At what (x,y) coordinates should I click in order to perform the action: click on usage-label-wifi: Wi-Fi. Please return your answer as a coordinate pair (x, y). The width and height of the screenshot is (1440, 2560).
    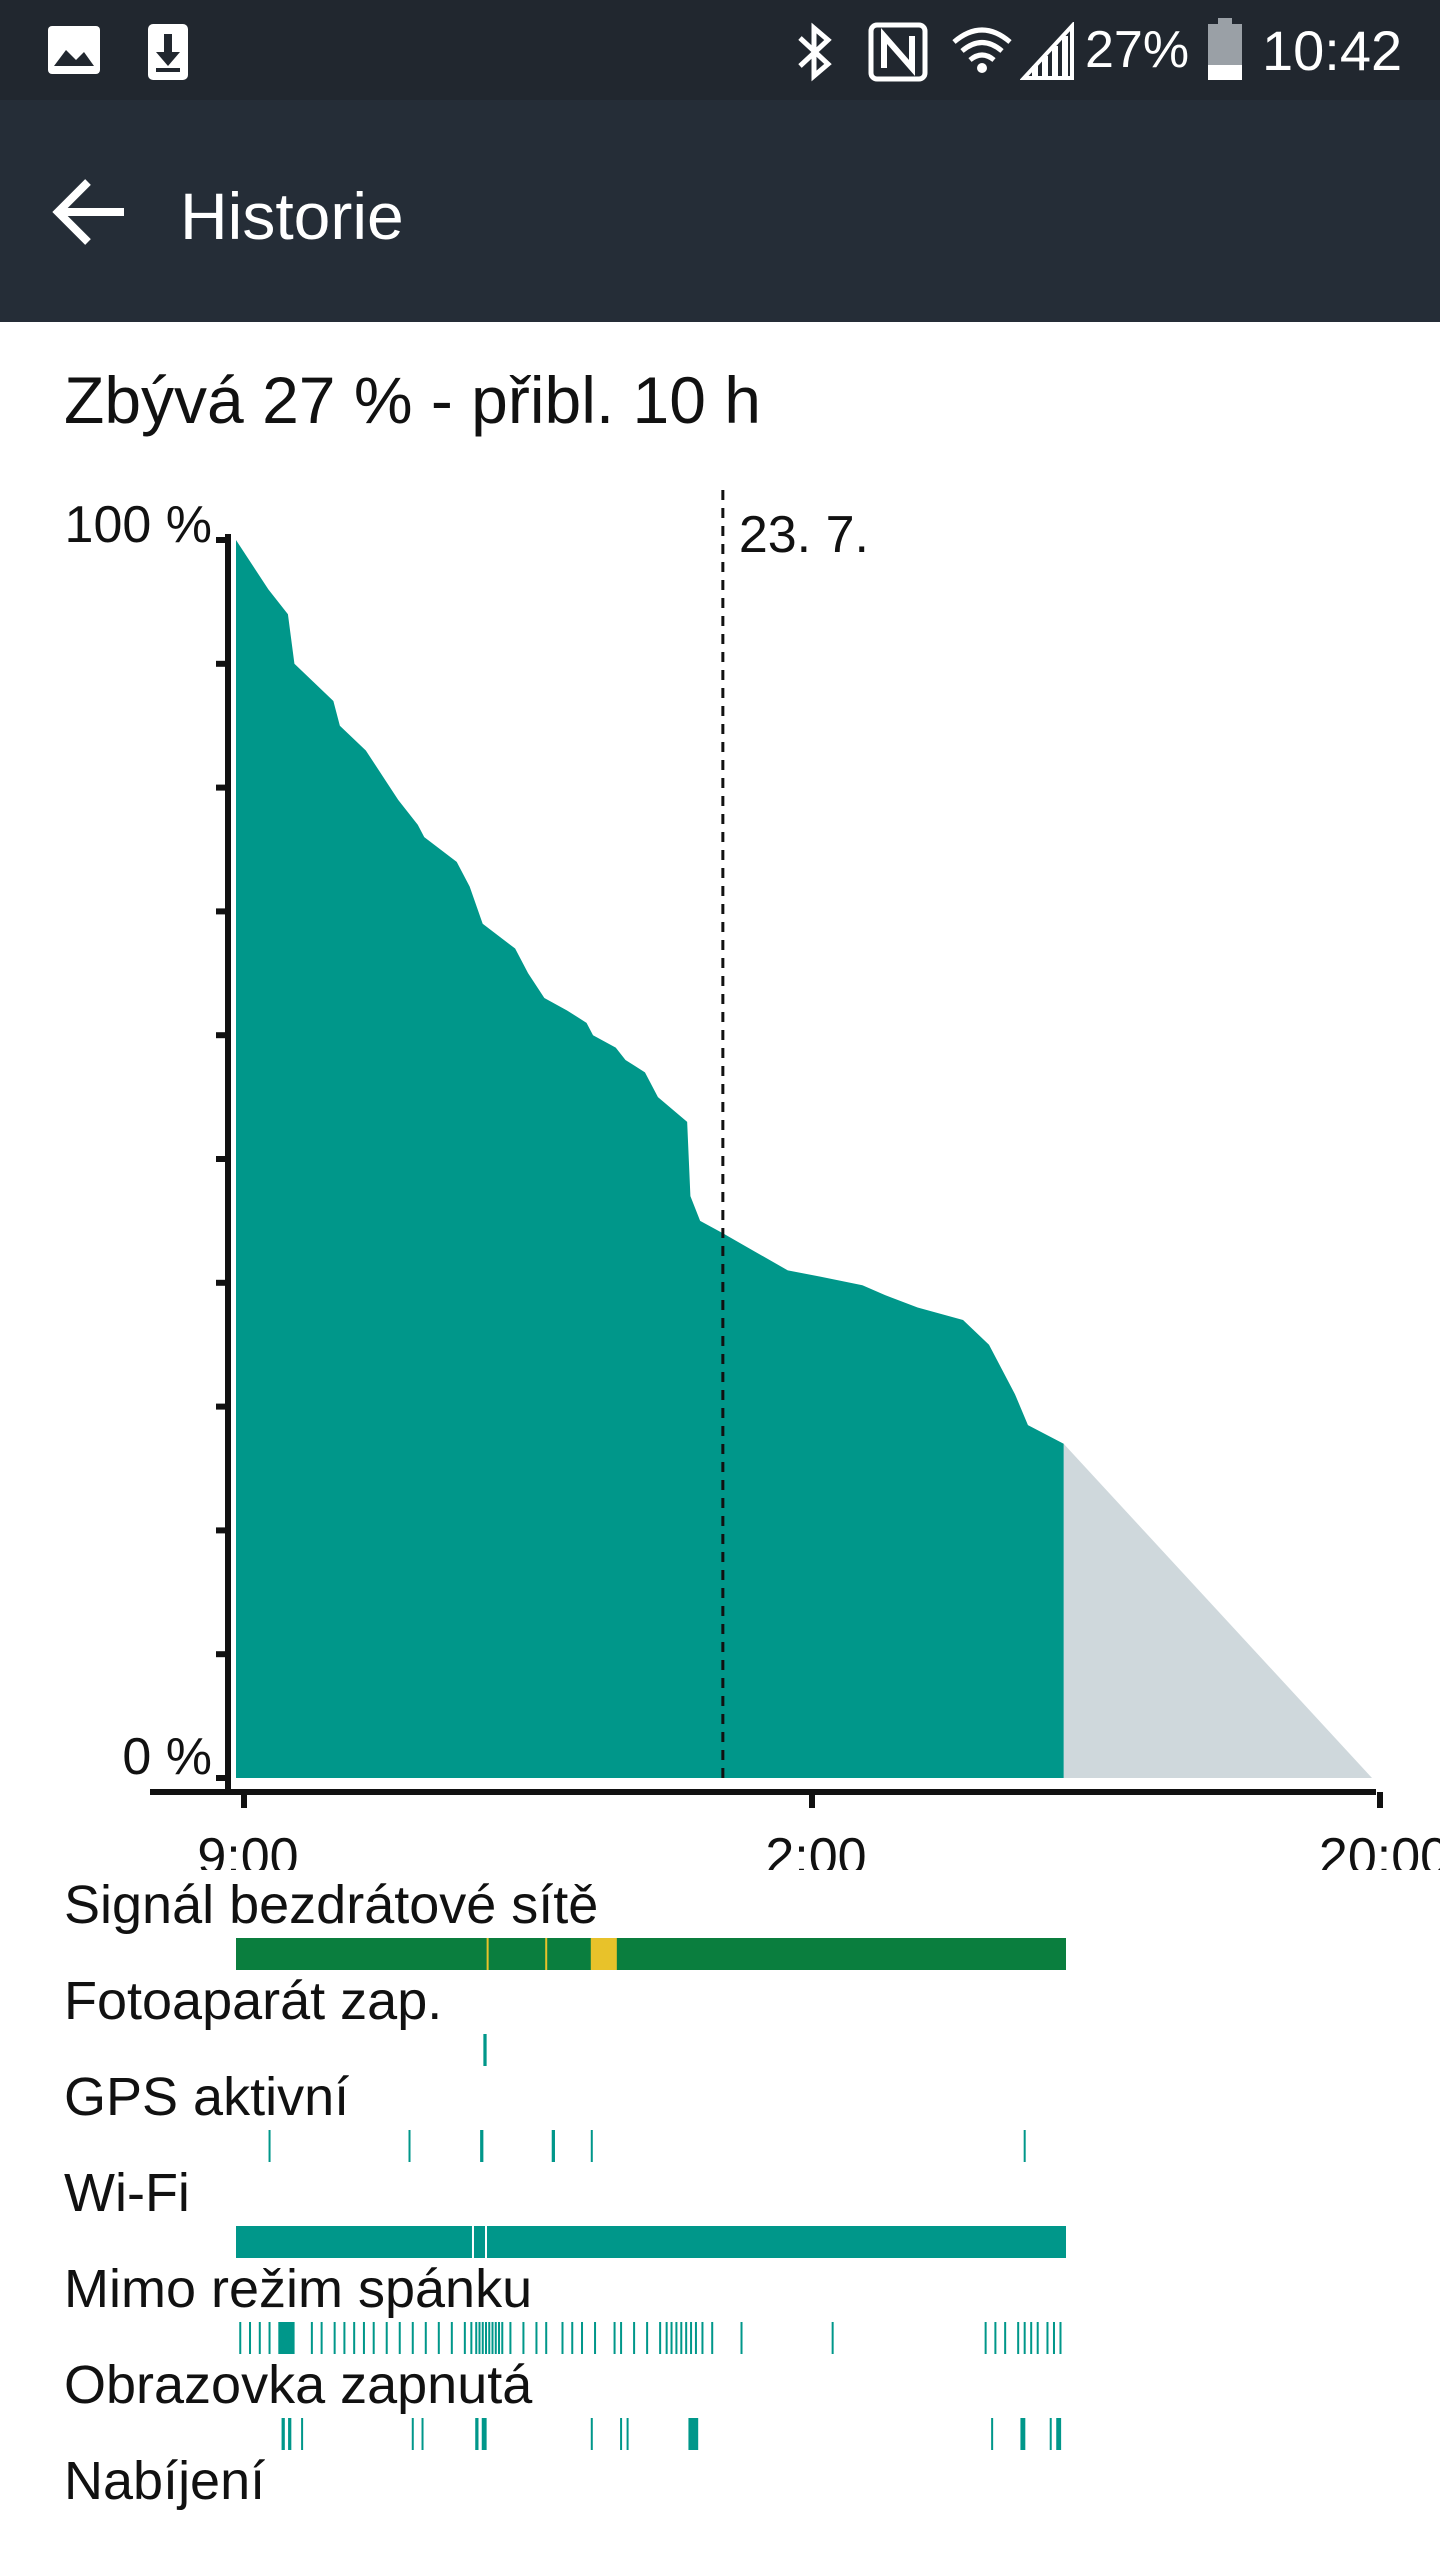
    Looking at the image, I should click on (127, 2193).